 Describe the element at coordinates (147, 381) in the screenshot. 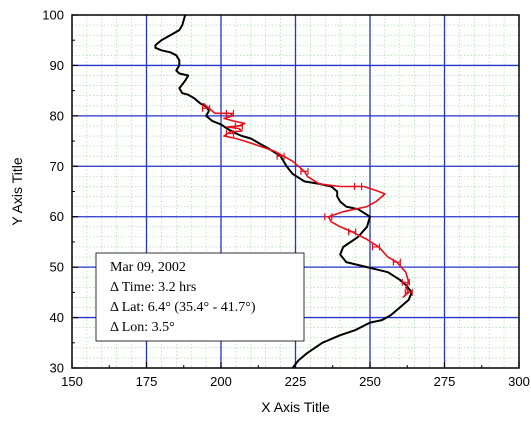

I see `x-tick-label: 175` at that location.